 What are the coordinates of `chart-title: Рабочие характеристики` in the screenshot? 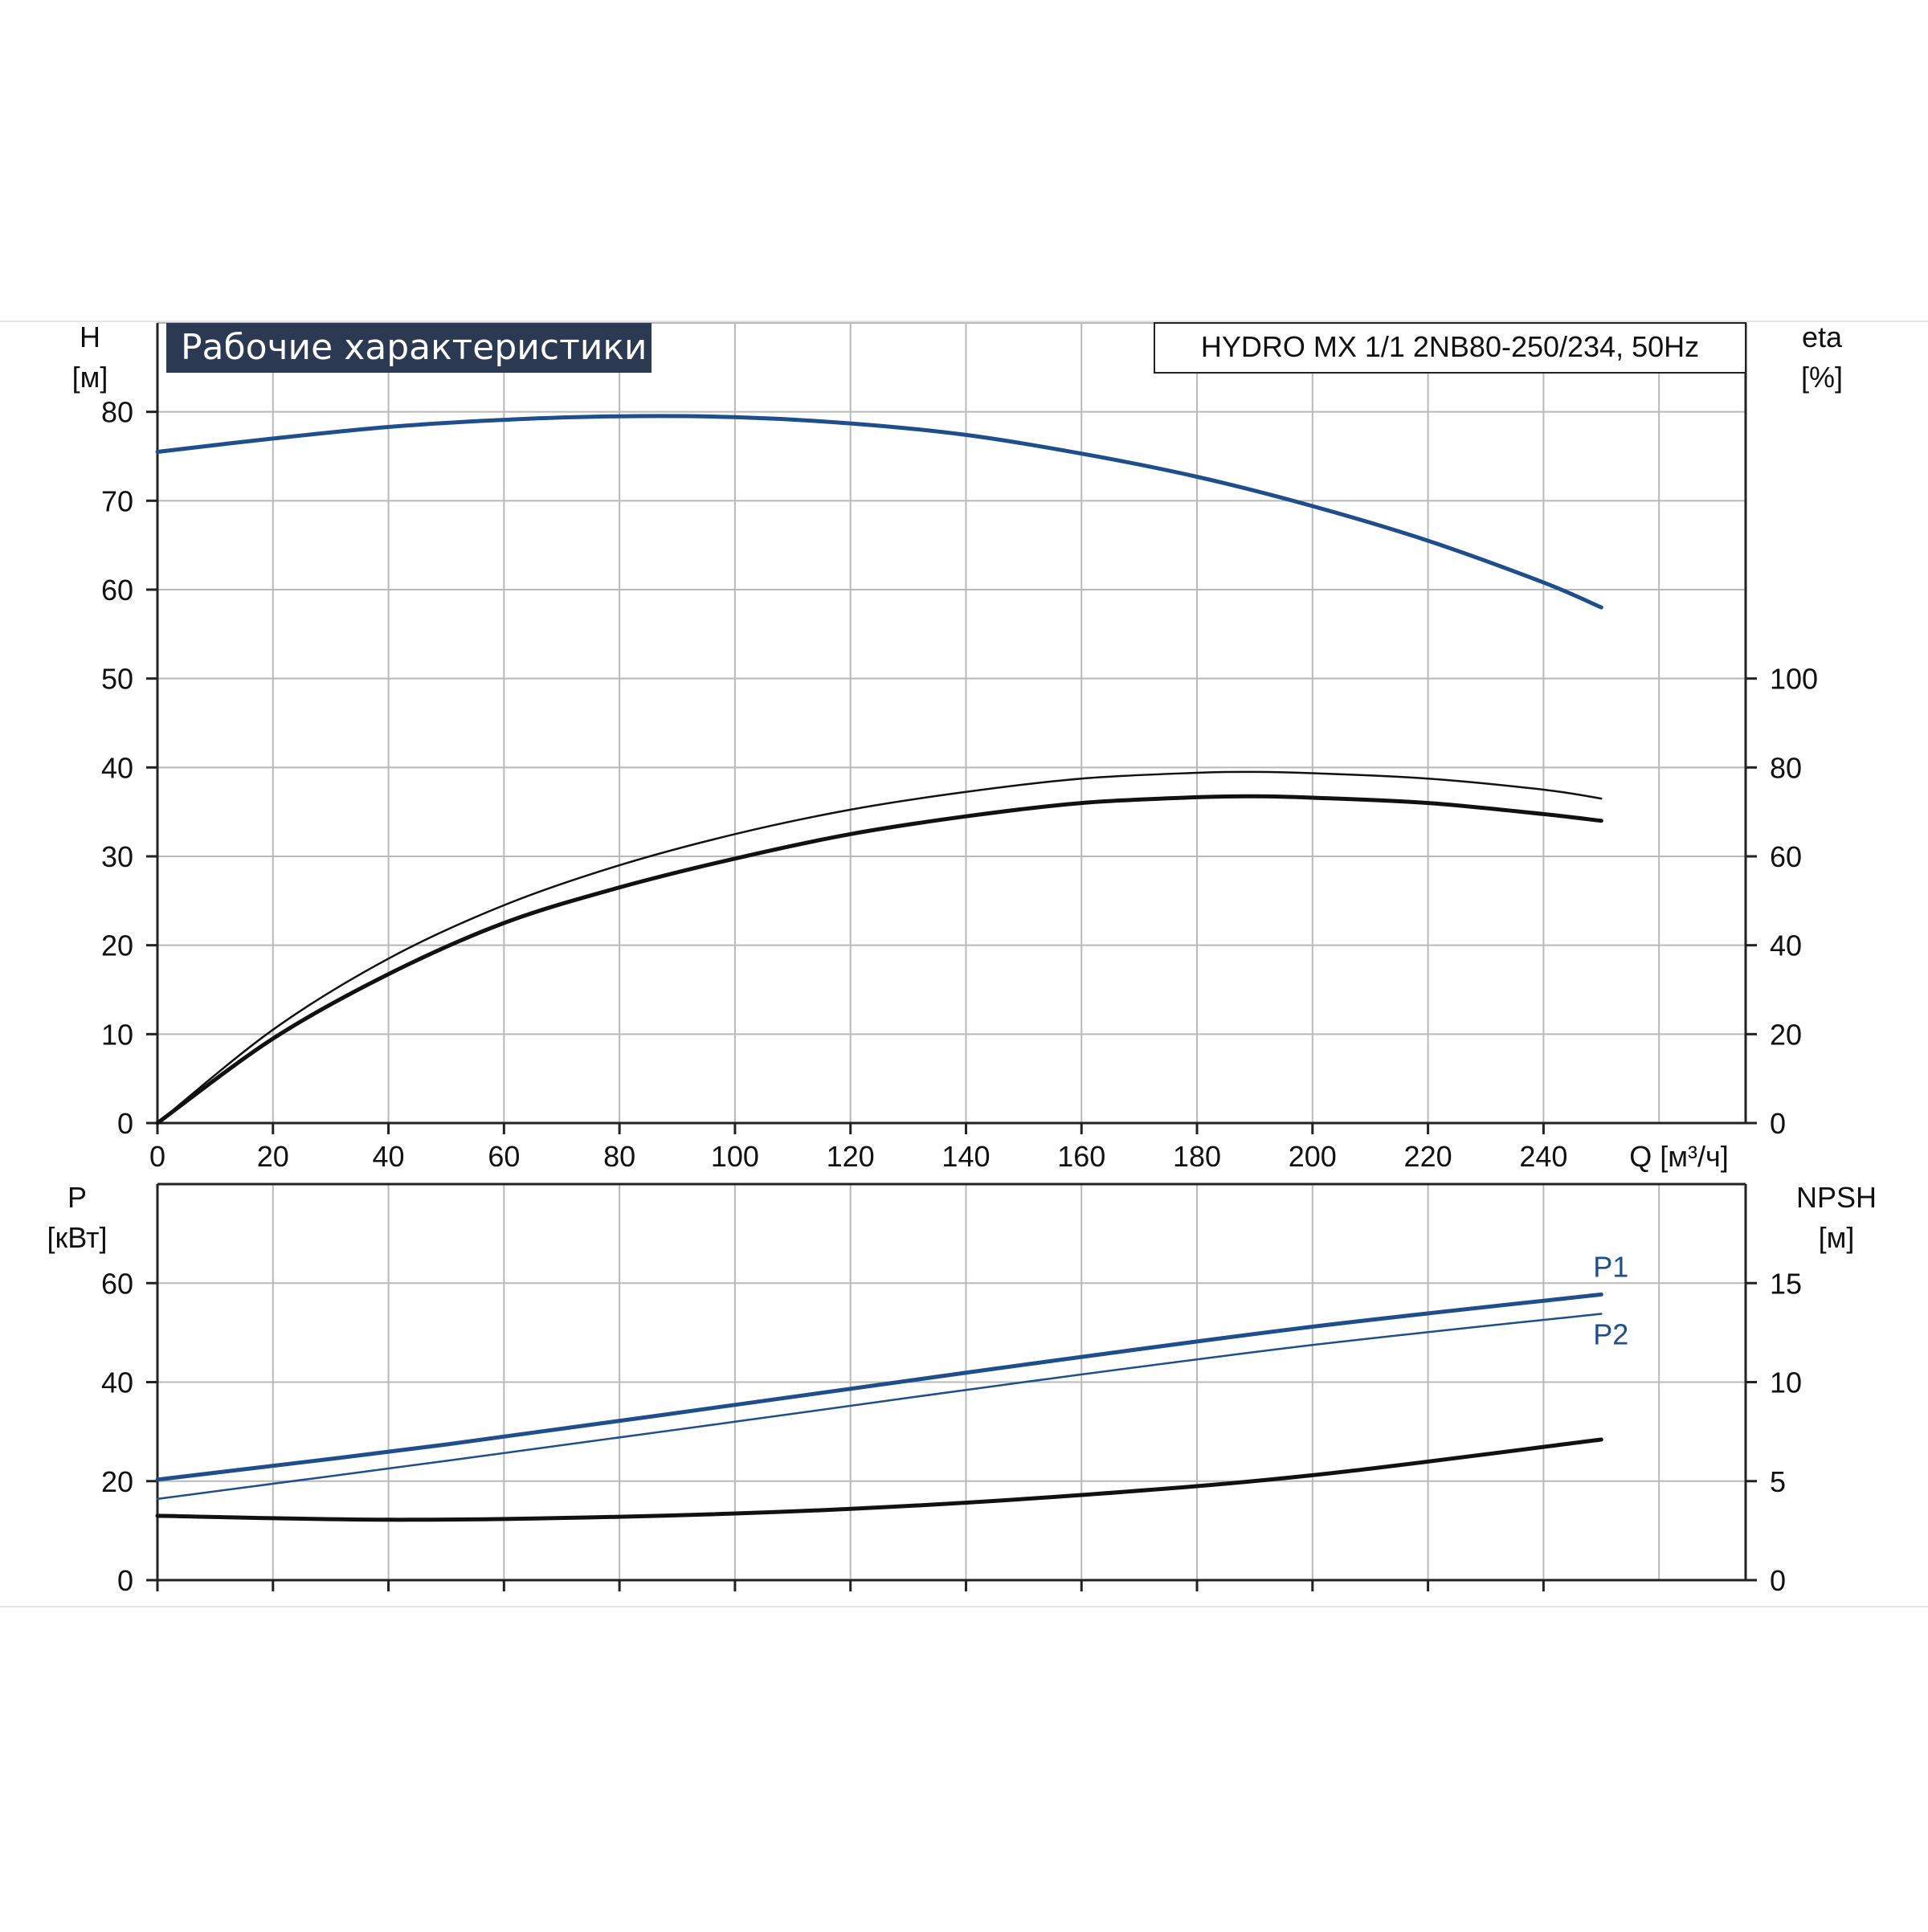 It's located at (414, 347).